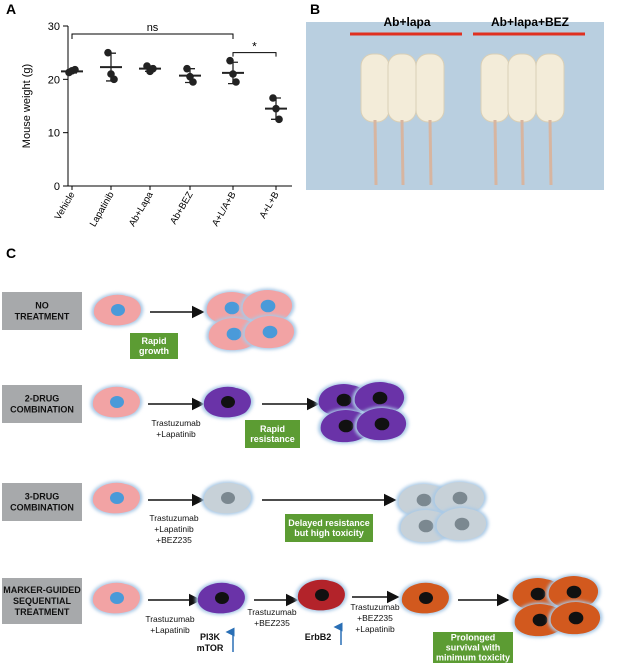 Image resolution: width=619 pixels, height=669 pixels. Describe the element at coordinates (27, 106) in the screenshot. I see `y-axis-label: Mouse weight (g)` at that location.